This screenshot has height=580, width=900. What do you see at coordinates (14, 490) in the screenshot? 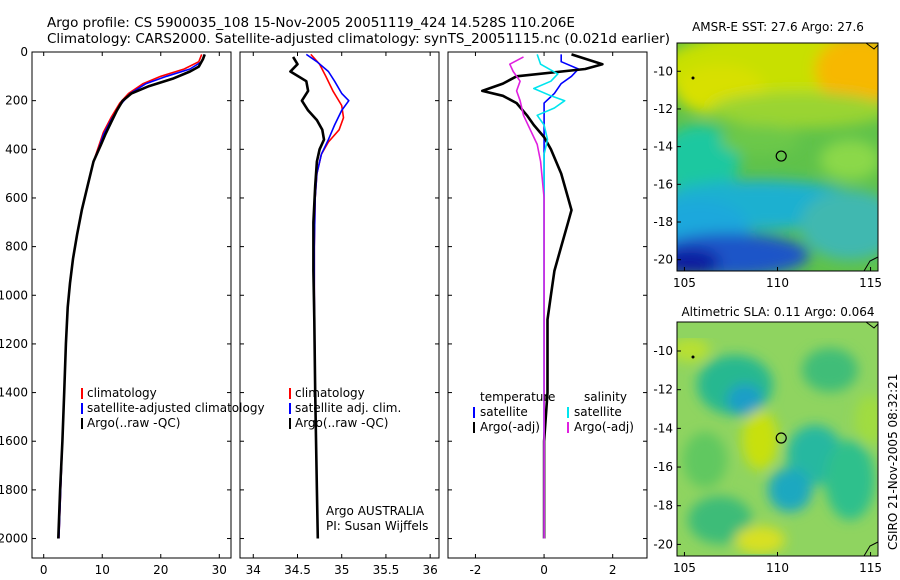
I see `depth-tick-label: 1800` at bounding box center [14, 490].